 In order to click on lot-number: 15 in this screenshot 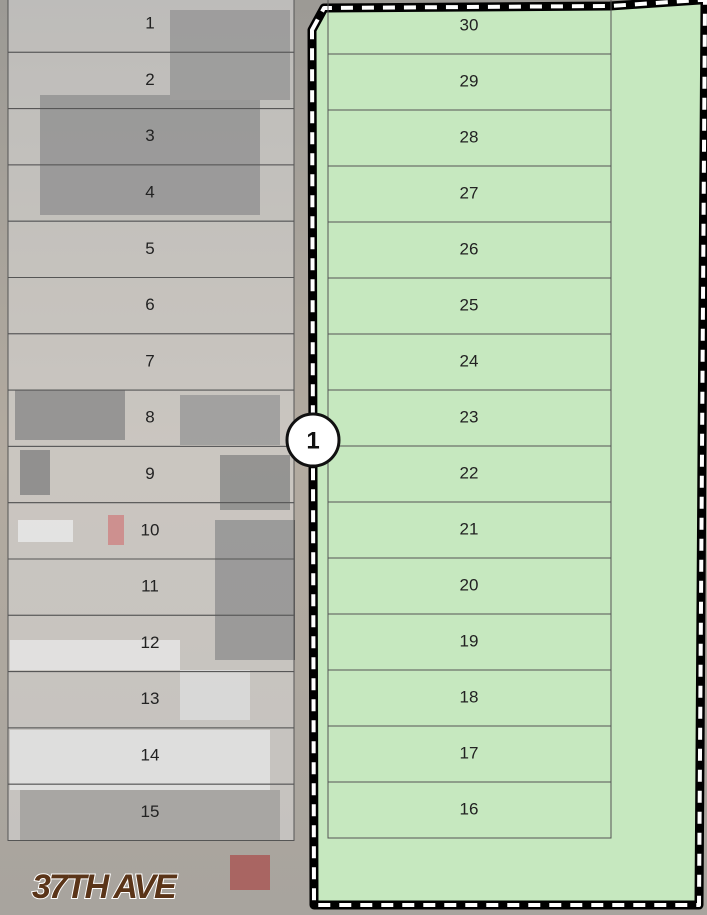, I will do `click(150, 811)`.